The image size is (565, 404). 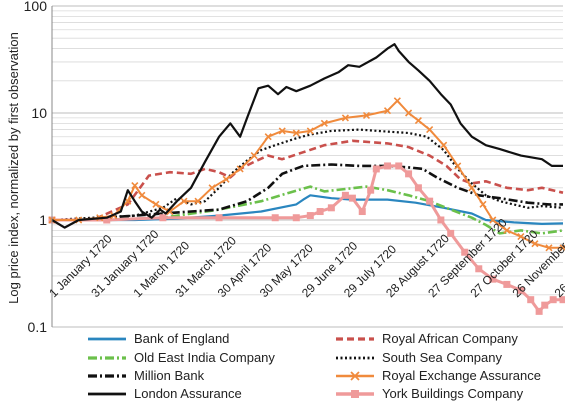 What do you see at coordinates (453, 393) in the screenshot?
I see `legend-label: York Buildings Company` at bounding box center [453, 393].